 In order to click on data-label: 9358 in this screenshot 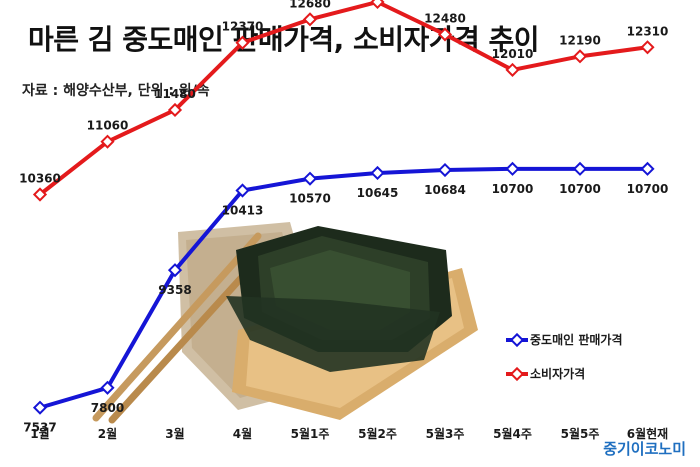, I will do `click(174, 290)`.